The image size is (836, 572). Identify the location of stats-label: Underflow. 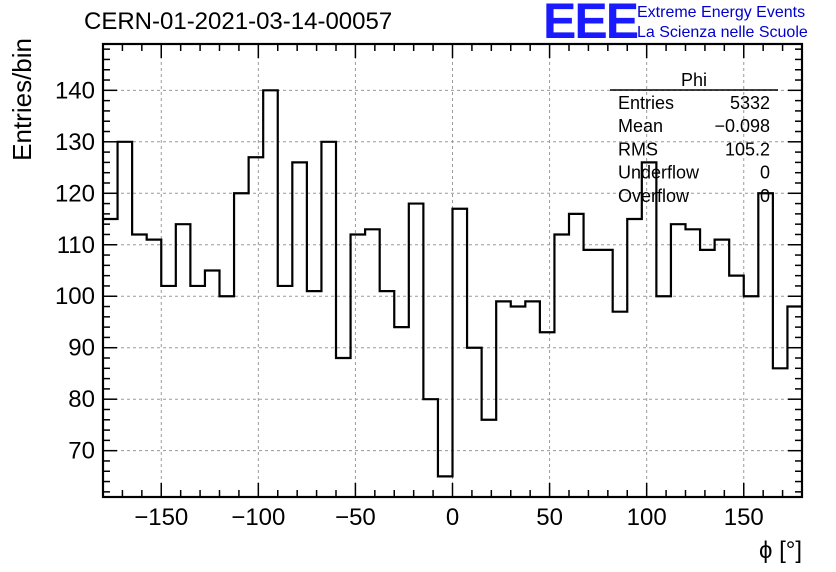
(659, 173).